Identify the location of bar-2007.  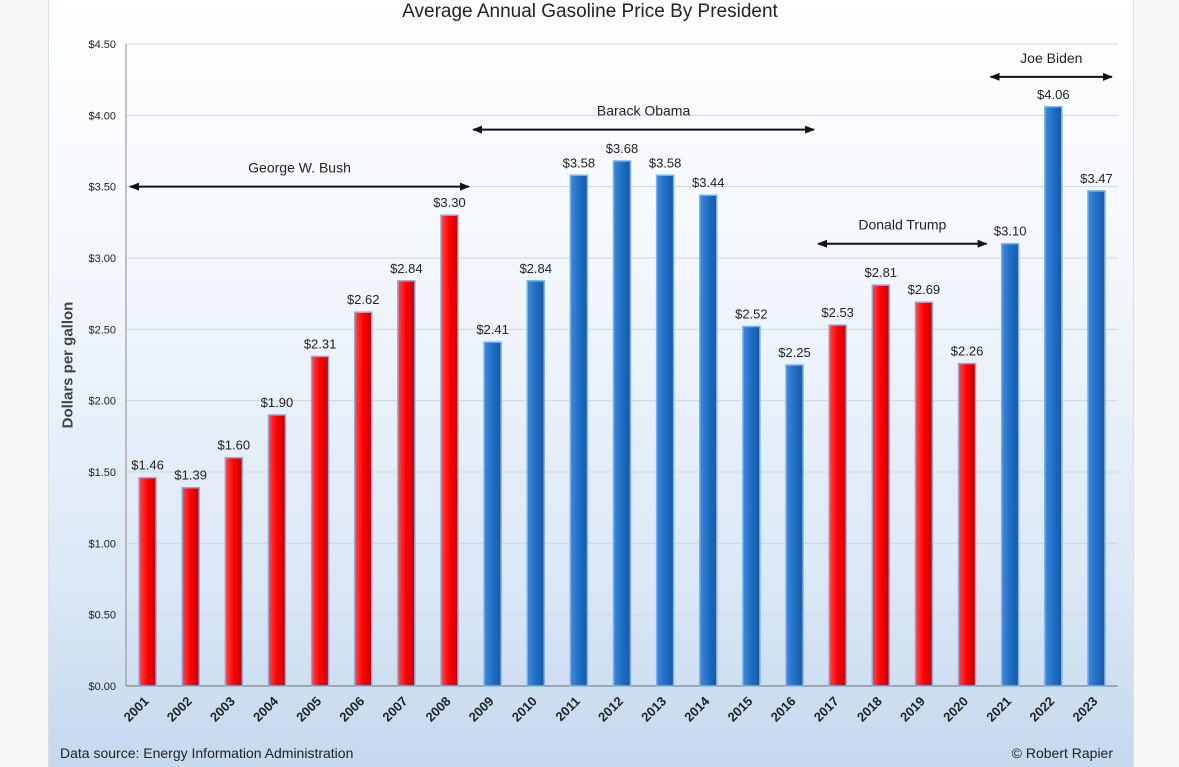
(406, 483).